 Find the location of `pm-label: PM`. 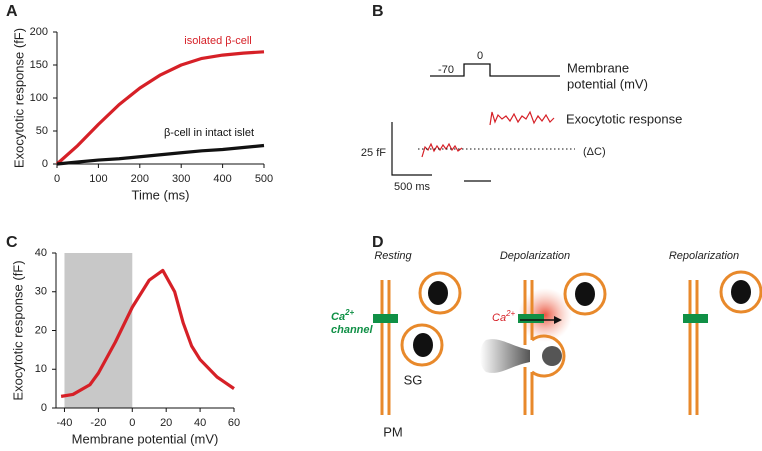

pm-label: PM is located at coordinates (393, 431).